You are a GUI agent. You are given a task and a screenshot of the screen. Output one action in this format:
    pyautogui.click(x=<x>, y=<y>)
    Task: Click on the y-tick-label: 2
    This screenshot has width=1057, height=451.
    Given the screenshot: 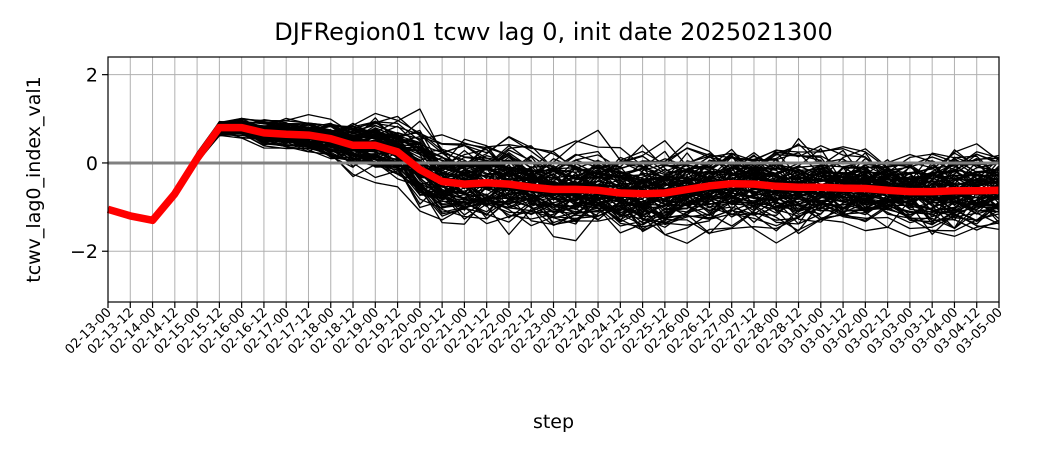 What is the action you would take?
    pyautogui.click(x=92, y=76)
    